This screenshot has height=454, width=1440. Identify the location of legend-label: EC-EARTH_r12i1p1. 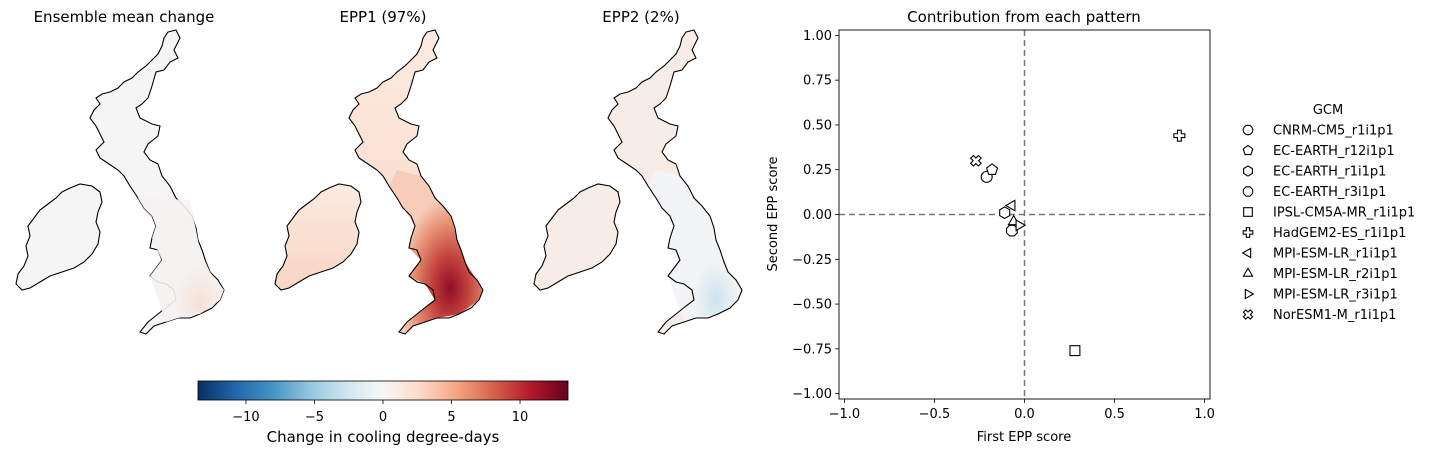
(1334, 151).